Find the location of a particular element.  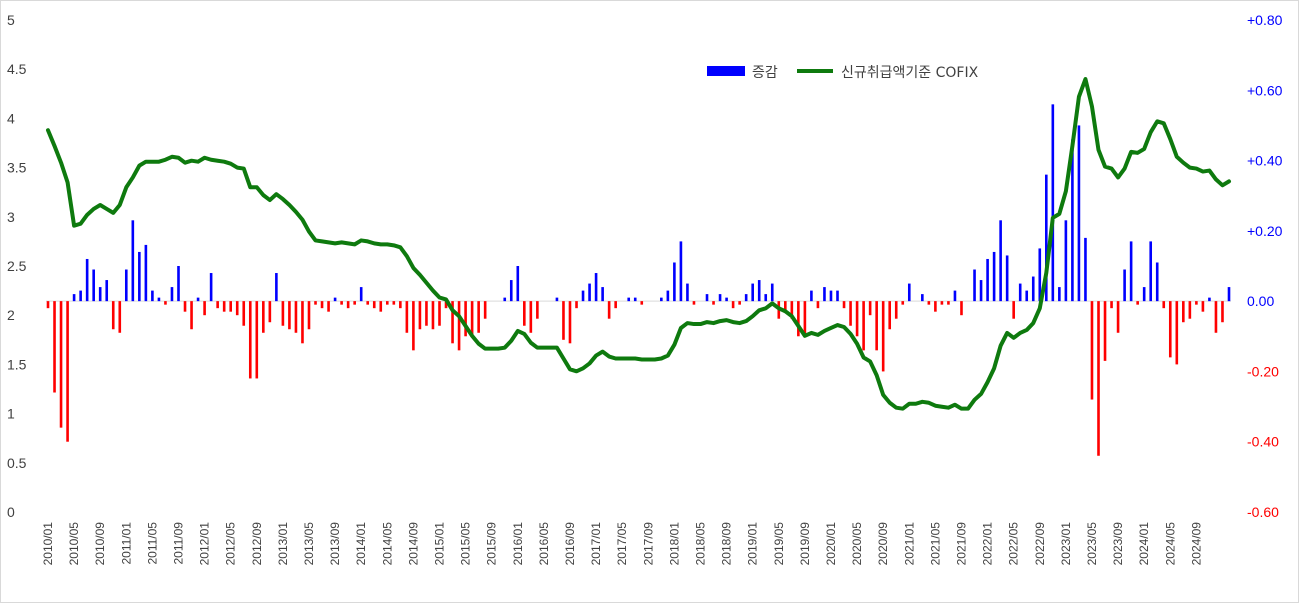

legend-bar-label: 증감 is located at coordinates (765, 73).